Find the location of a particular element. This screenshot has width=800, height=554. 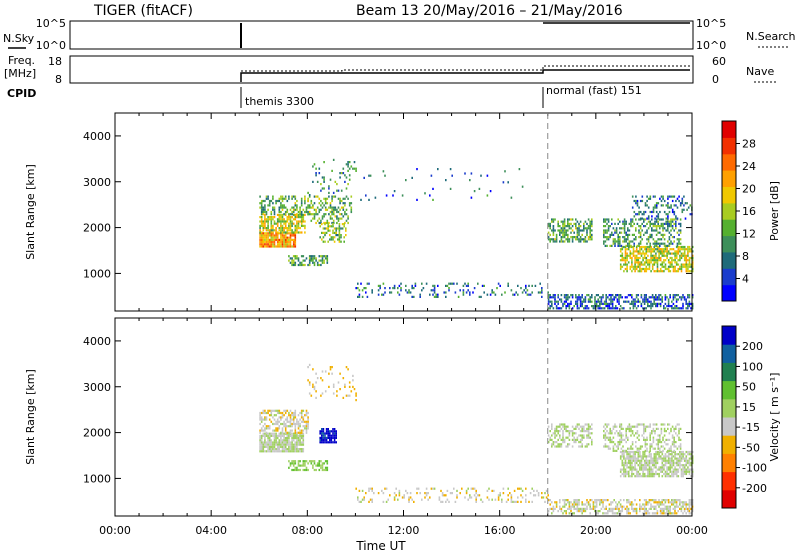

power-colorbar-segment is located at coordinates (729, 195).